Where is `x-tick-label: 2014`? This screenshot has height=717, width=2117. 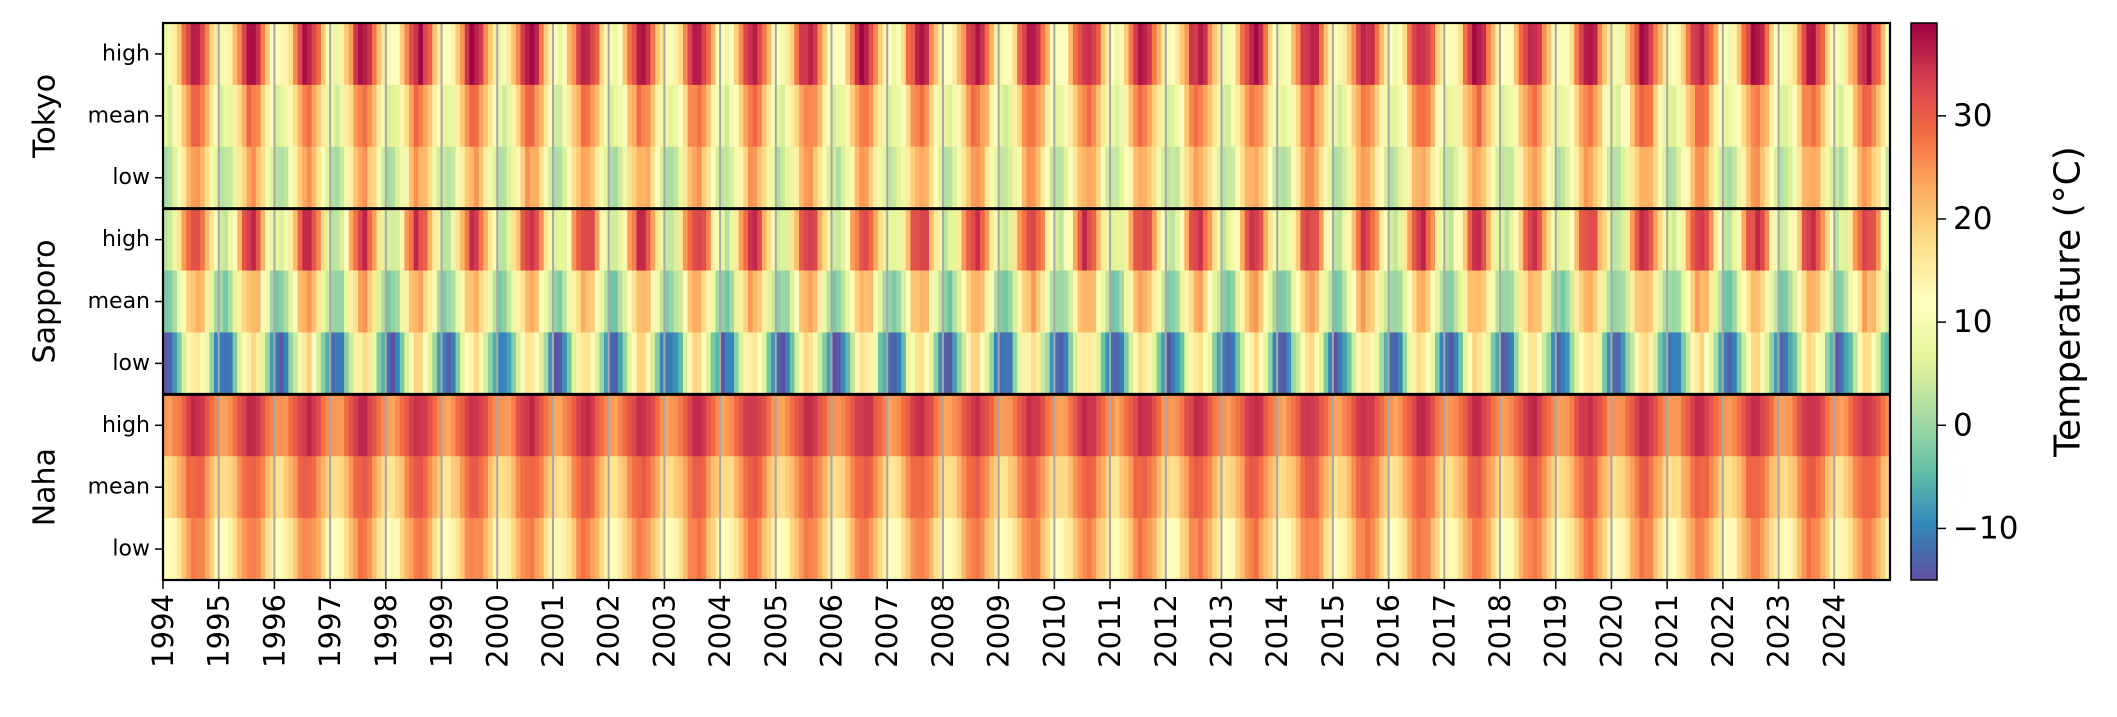
x-tick-label: 2014 is located at coordinates (1277, 631).